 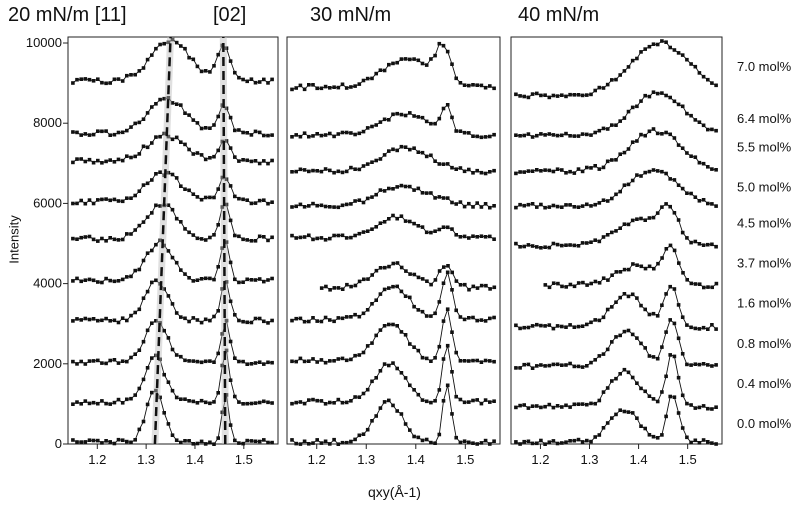 What do you see at coordinates (616, 189) in the screenshot?
I see `series-5-0-` at bounding box center [616, 189].